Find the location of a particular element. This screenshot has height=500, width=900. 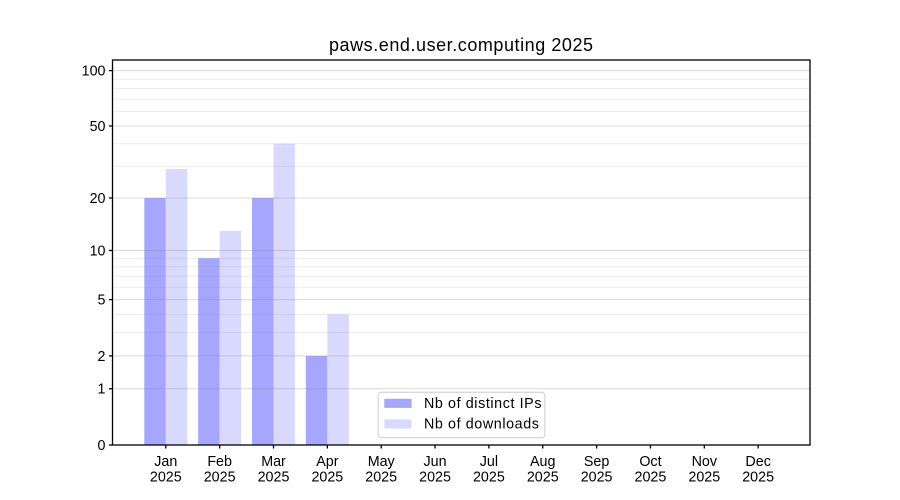

svg-text: 2 is located at coordinates (102, 357).